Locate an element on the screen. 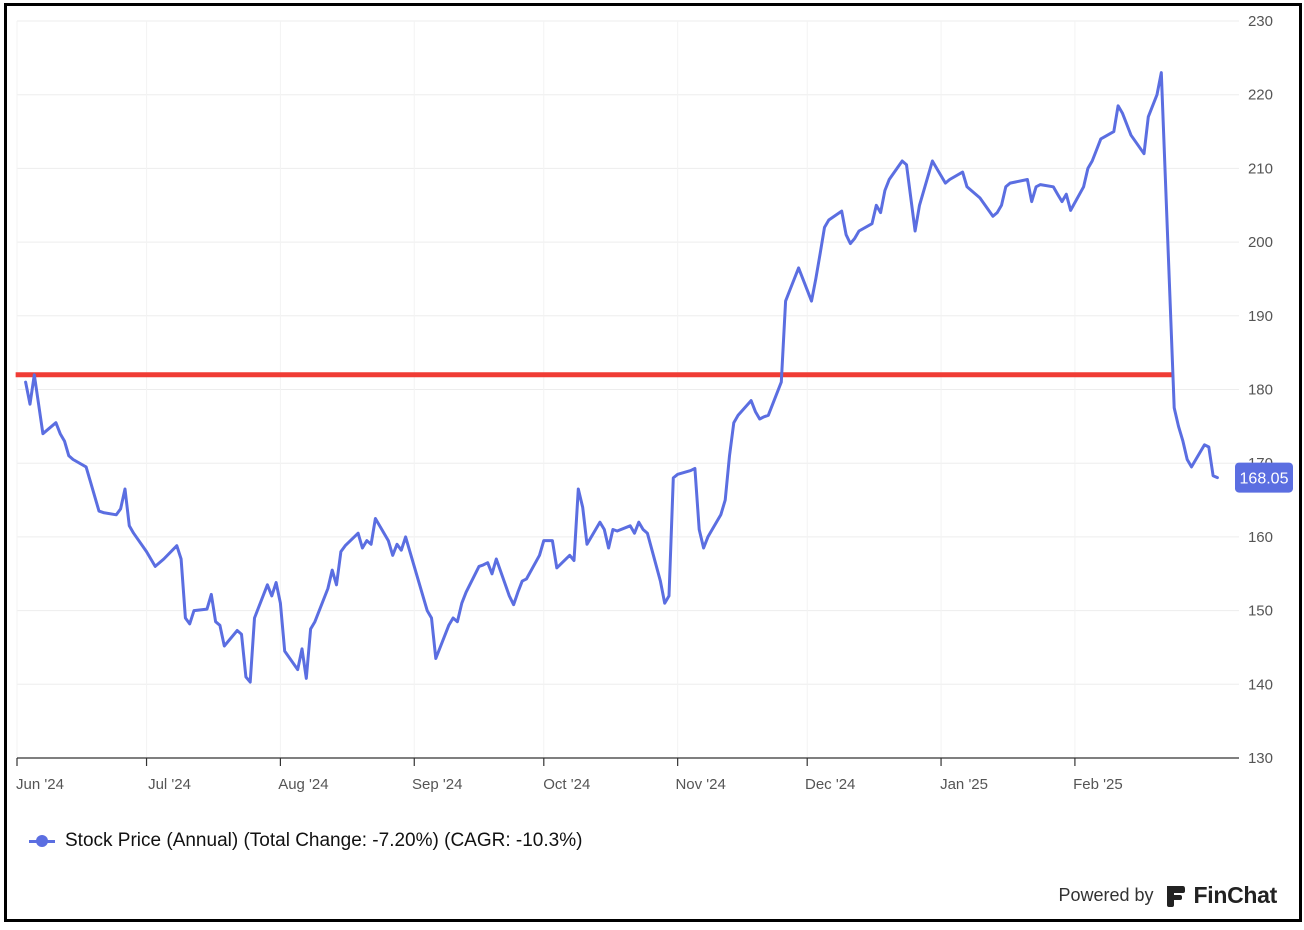 Image resolution: width=1304 pixels, height=930 pixels. legend-marker-icon is located at coordinates (42, 841).